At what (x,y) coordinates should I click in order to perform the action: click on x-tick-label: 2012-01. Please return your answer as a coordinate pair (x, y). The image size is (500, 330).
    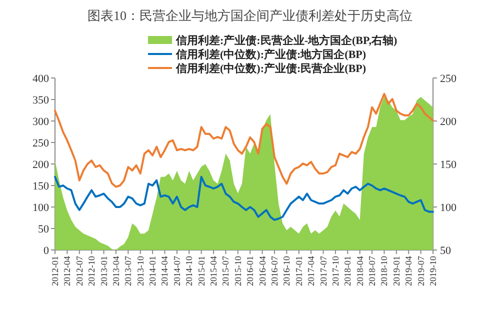
    Looking at the image, I should click on (55, 271).